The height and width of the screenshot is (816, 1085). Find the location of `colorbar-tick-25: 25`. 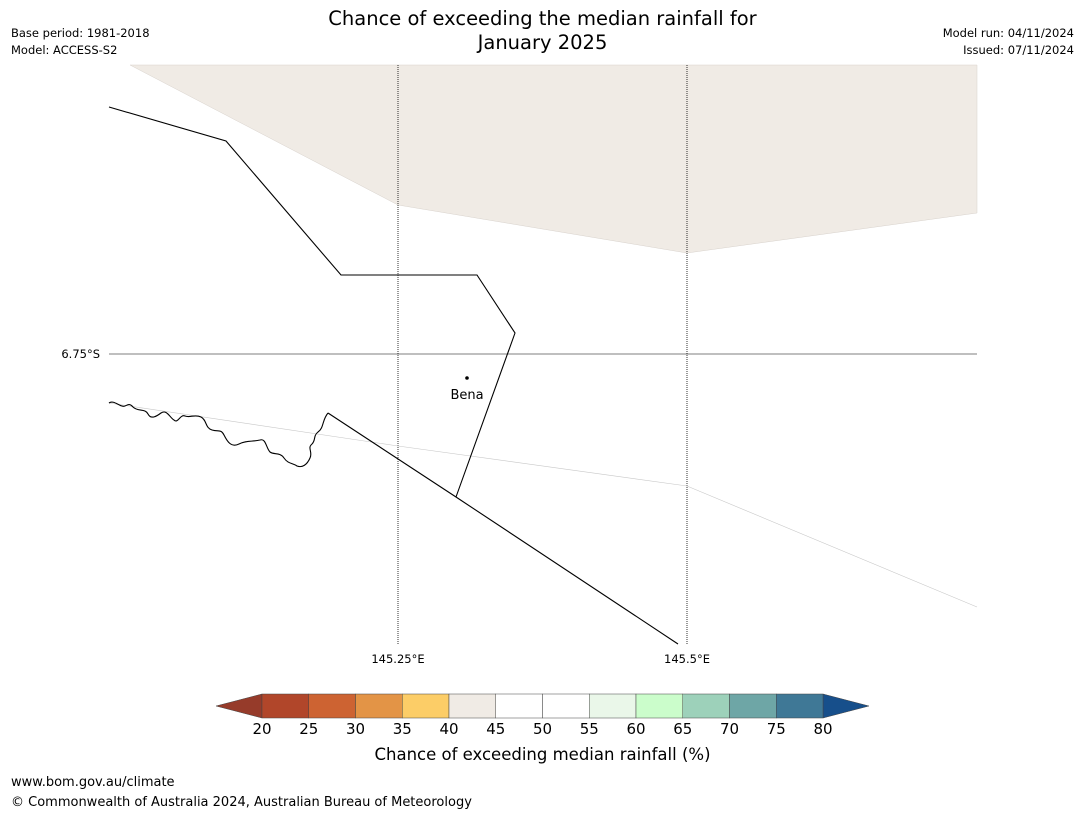

colorbar-tick-25: 25 is located at coordinates (309, 729).